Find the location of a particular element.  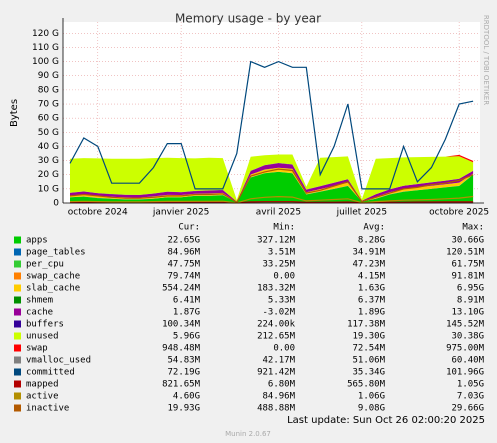

legend-entry: active is located at coordinates (42, 397).